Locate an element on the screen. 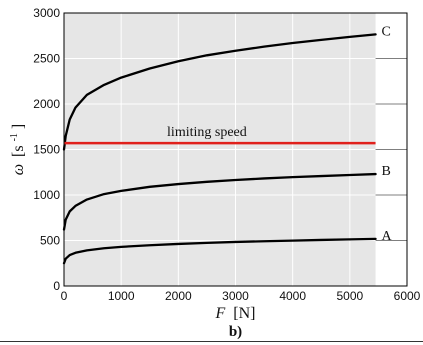  x-tick-label: 4000 is located at coordinates (292, 296).